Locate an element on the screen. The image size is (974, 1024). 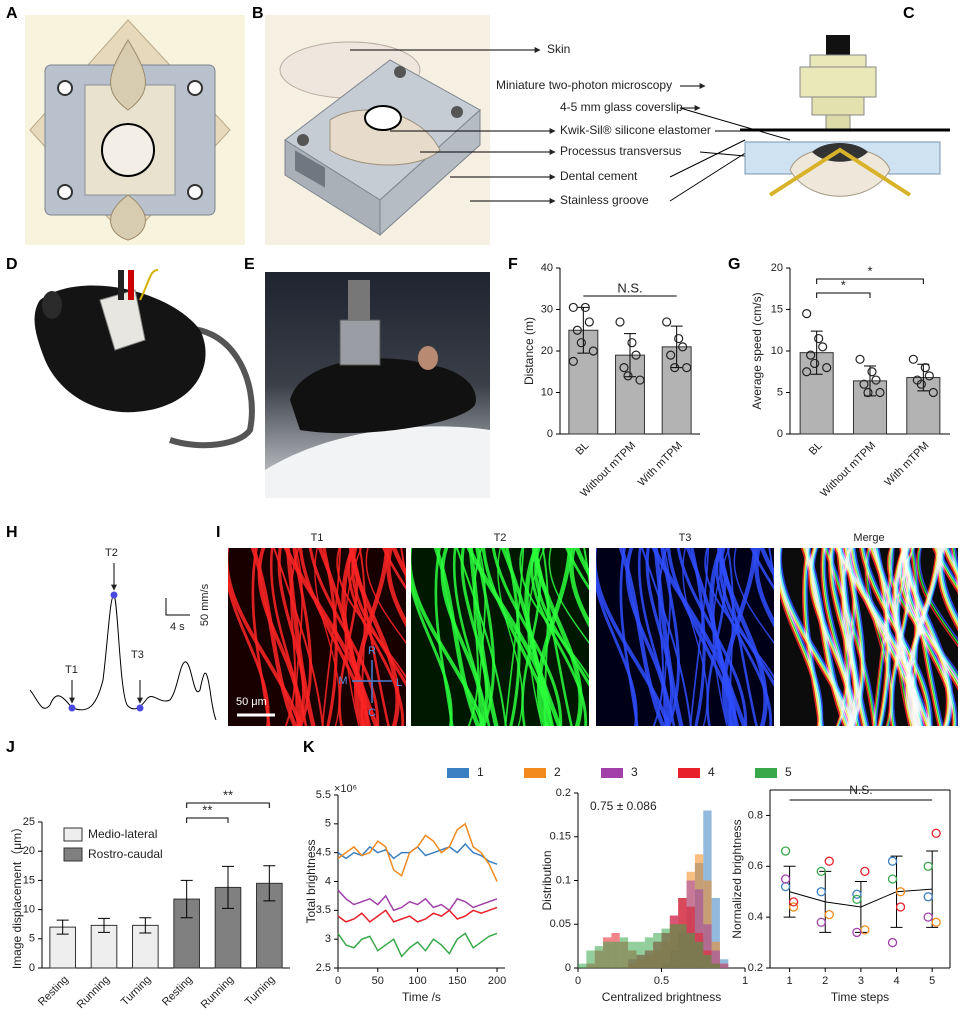
panel-label: I is located at coordinates (218, 532).